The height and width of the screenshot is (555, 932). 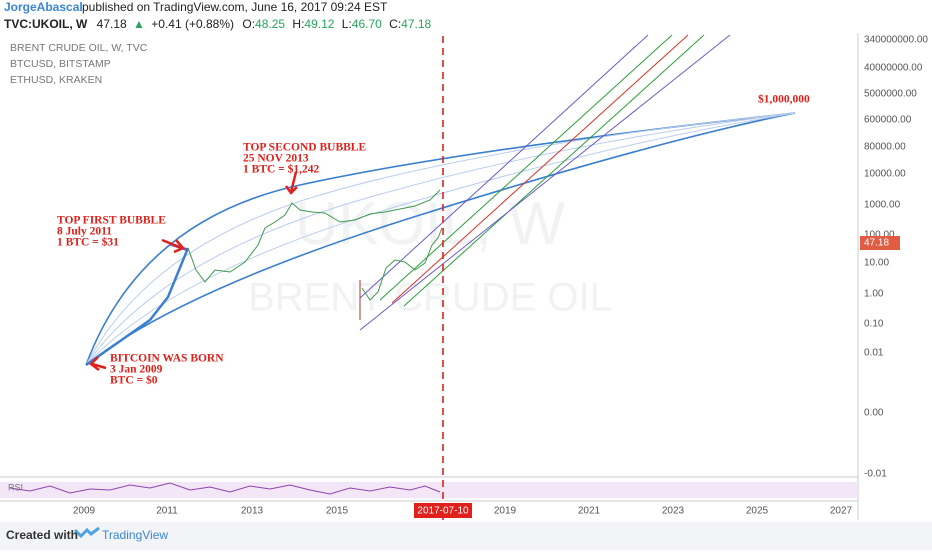 What do you see at coordinates (876, 263) in the screenshot?
I see `price-tick-label: 10.00` at bounding box center [876, 263].